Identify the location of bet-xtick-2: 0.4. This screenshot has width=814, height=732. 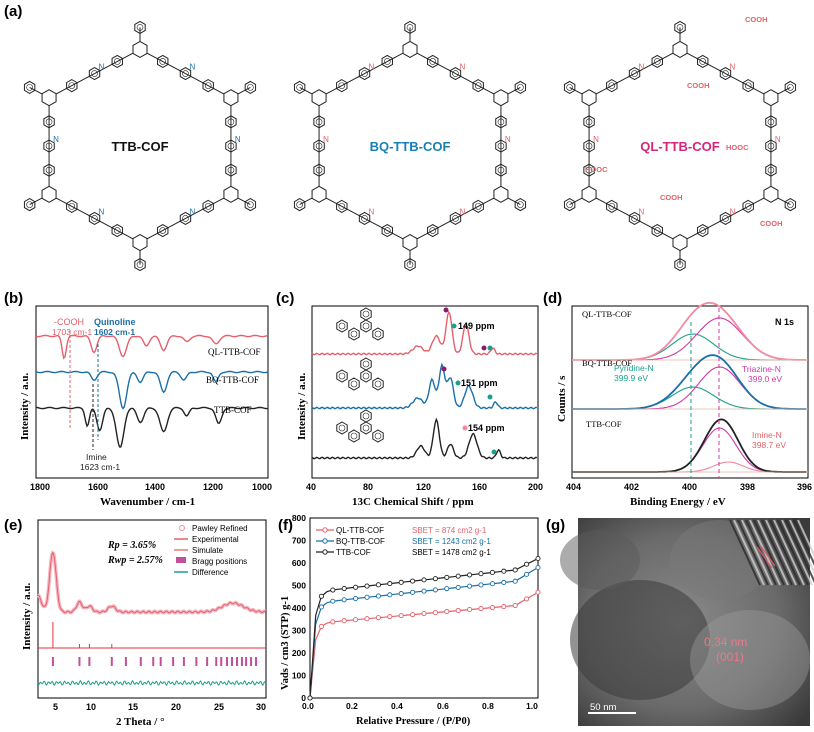
(397, 706).